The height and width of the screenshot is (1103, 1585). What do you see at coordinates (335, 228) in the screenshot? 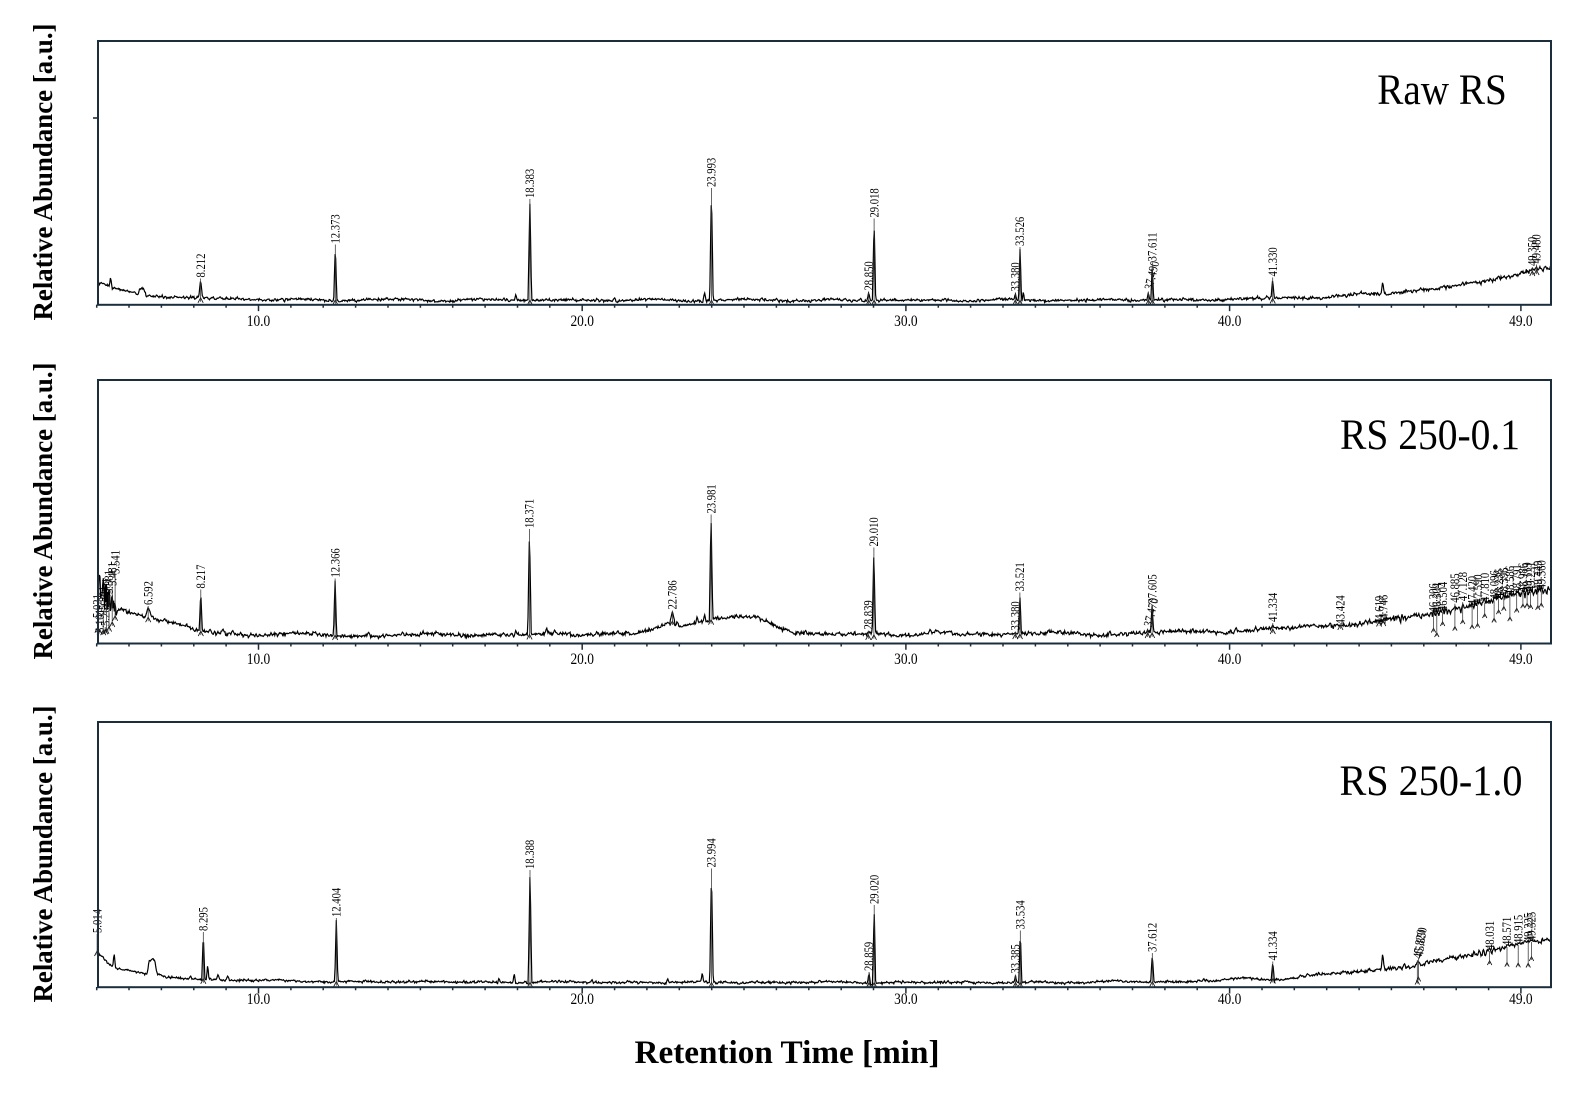
I see `svg-text: 12.373` at bounding box center [335, 228].